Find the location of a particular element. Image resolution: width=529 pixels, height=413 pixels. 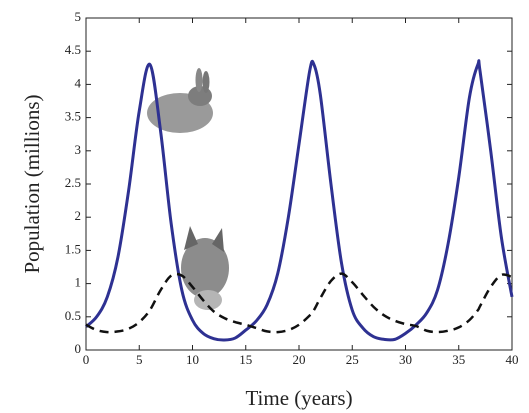

x-tick-label: 5 is located at coordinates (139, 359).